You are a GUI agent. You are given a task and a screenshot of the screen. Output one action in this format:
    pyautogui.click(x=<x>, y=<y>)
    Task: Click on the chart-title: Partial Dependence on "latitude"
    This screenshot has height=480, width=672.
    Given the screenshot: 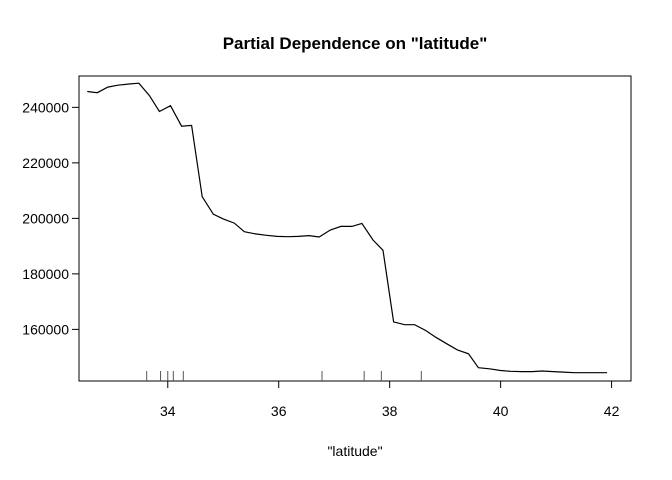 What is the action you would take?
    pyautogui.click(x=355, y=43)
    